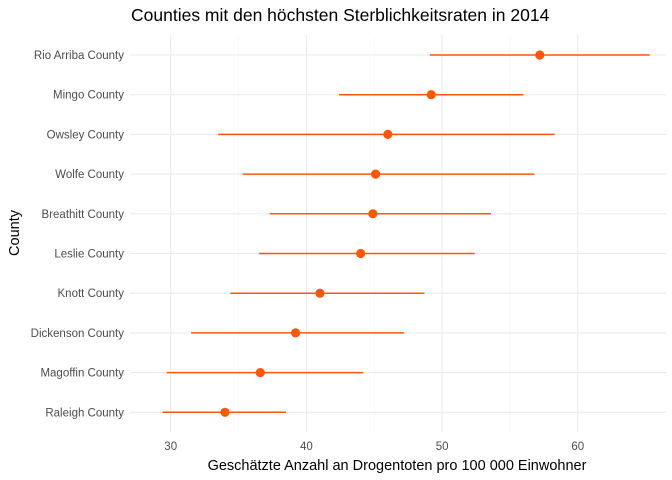 The height and width of the screenshot is (480, 672). I want to click on y-tick-label: Leslie County, so click(89, 255).